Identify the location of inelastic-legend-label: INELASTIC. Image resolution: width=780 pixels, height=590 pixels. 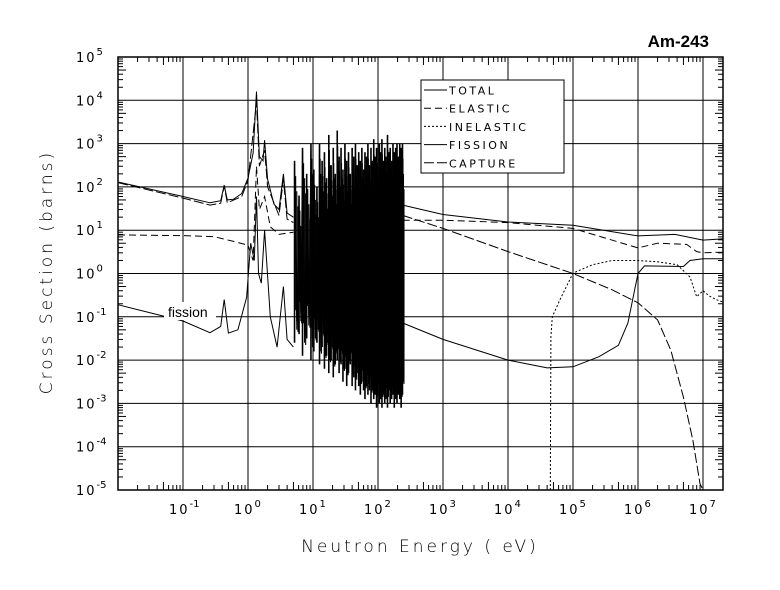
(488, 127).